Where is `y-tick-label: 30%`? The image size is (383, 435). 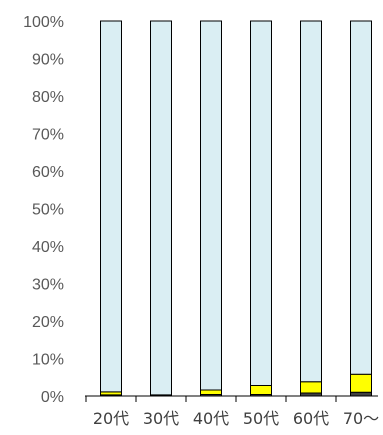
y-tick-label: 30% is located at coordinates (48, 285).